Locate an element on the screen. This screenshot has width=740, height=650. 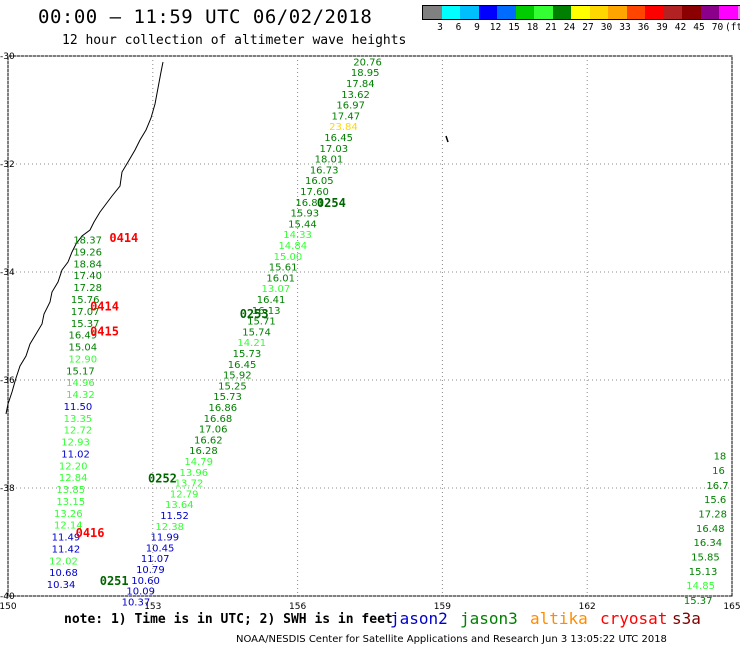
wave-height-label: 12.90 is located at coordinates (82, 359).